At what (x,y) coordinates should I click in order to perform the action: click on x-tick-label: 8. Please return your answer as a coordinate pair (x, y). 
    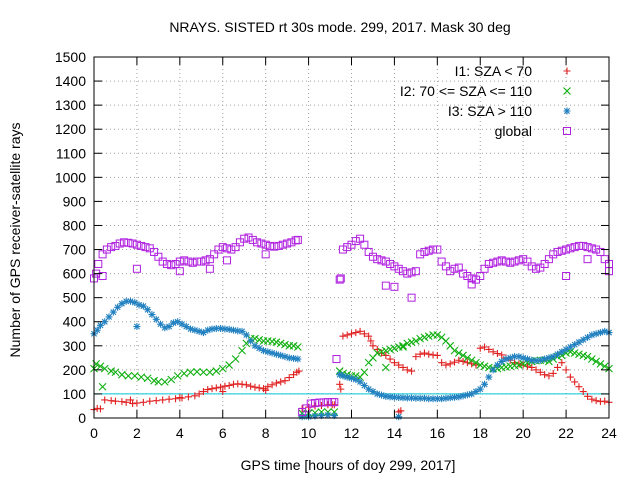
    Looking at the image, I should click on (266, 433).